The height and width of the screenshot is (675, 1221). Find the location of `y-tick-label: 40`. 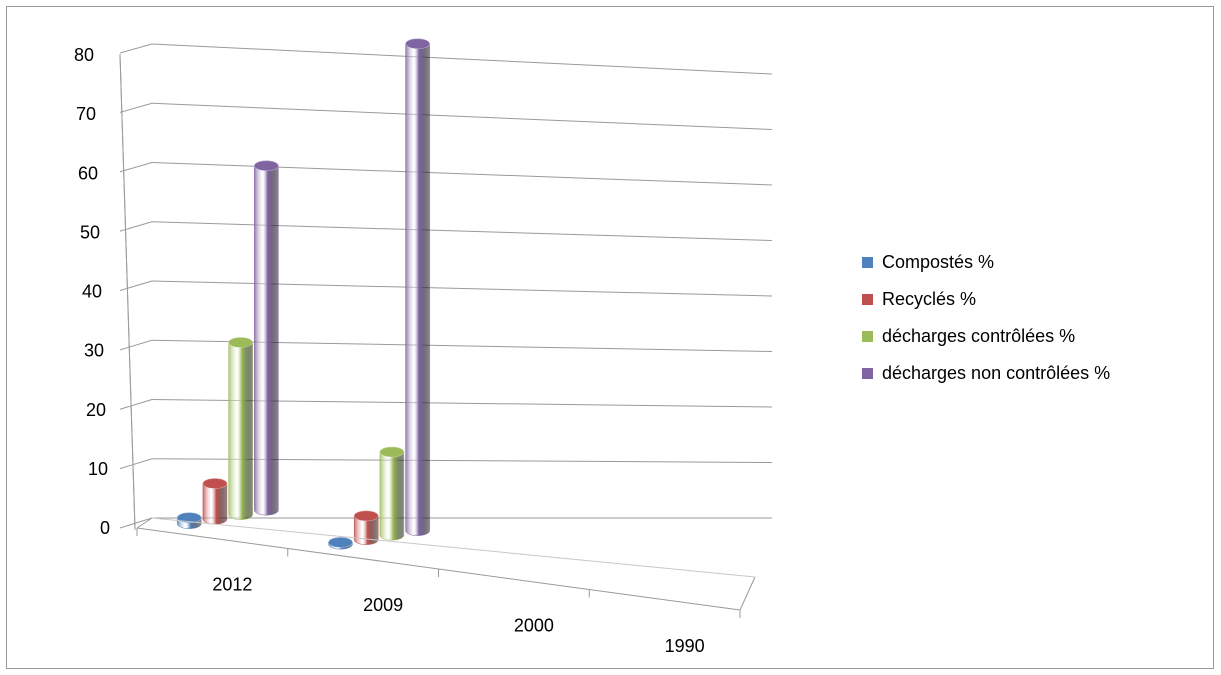

y-tick-label: 40 is located at coordinates (92, 292).